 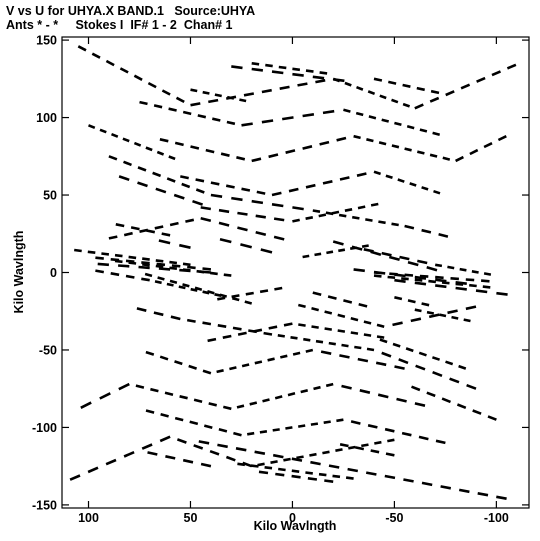 What do you see at coordinates (295, 526) in the screenshot?
I see `x-axis-label: Kilo Wavlngth` at bounding box center [295, 526].